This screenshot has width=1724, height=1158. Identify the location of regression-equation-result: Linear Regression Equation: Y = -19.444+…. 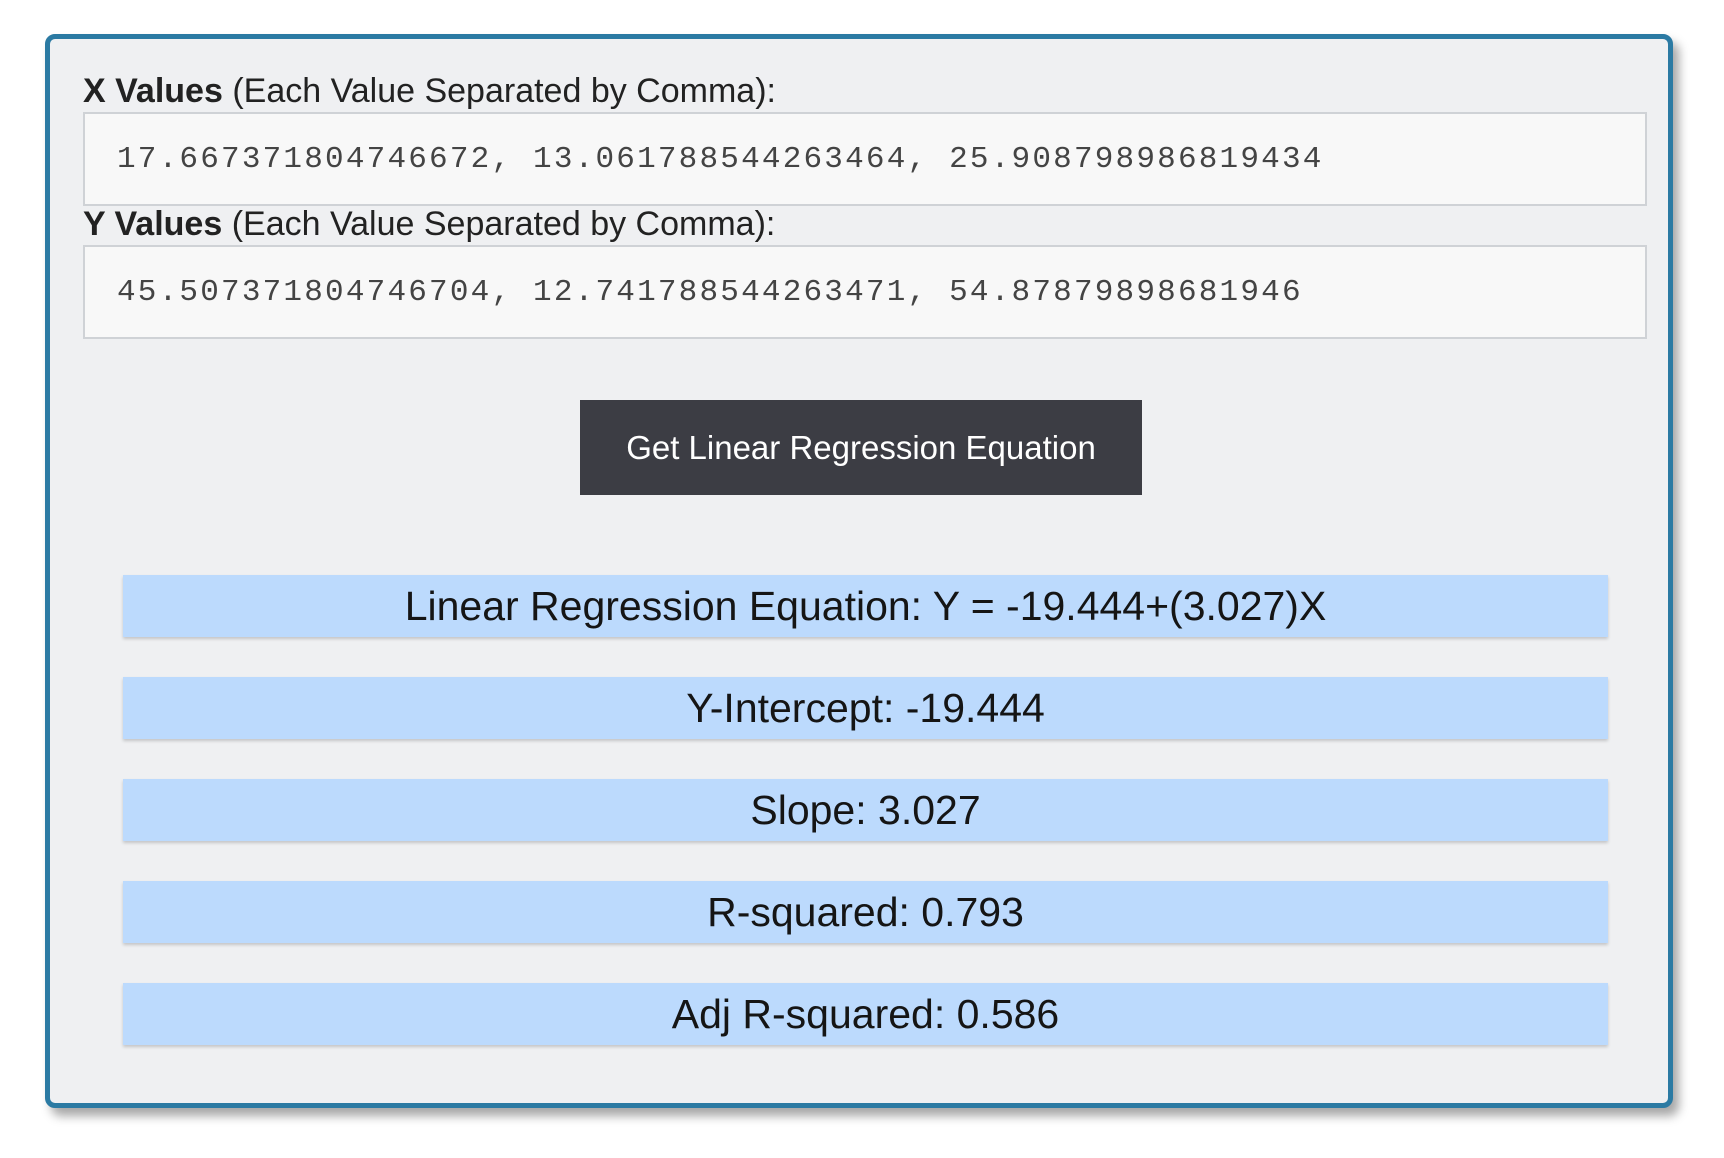
(865, 606).